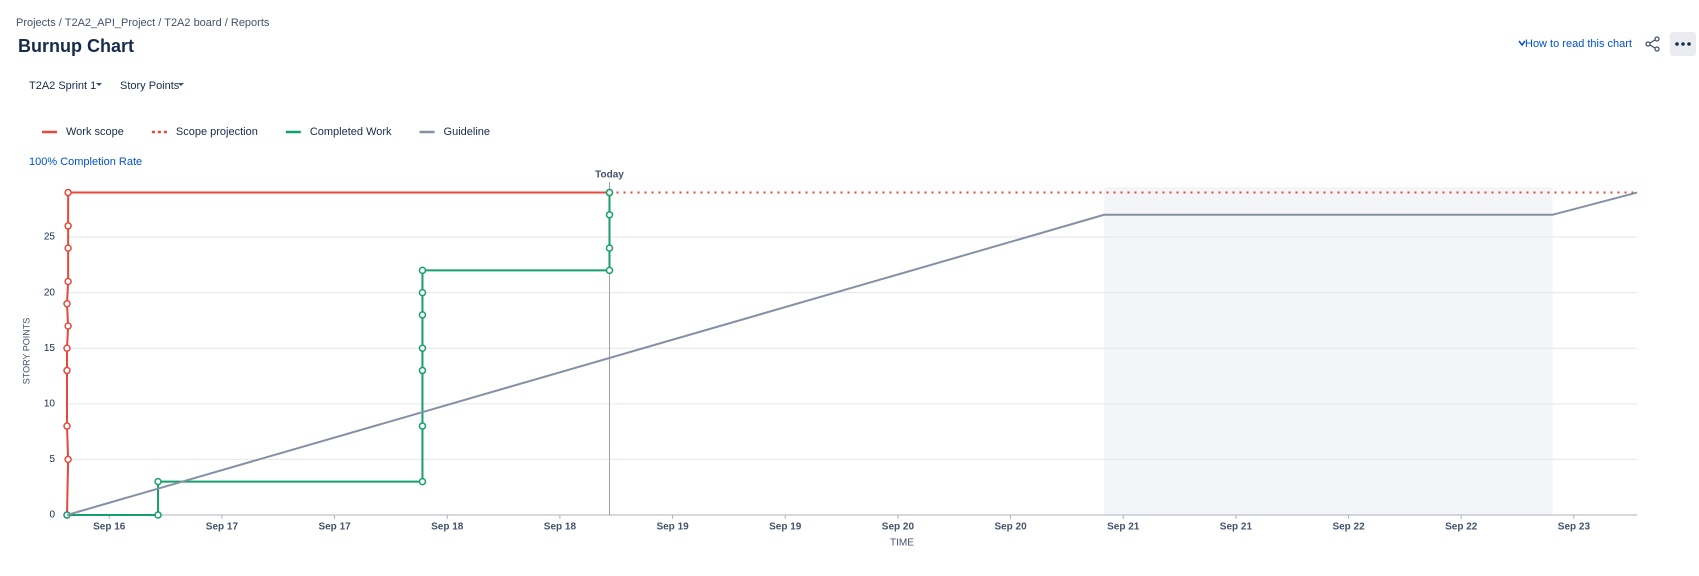 Image resolution: width=1699 pixels, height=576 pixels. What do you see at coordinates (50, 403) in the screenshot?
I see `y-tick-label: 10` at bounding box center [50, 403].